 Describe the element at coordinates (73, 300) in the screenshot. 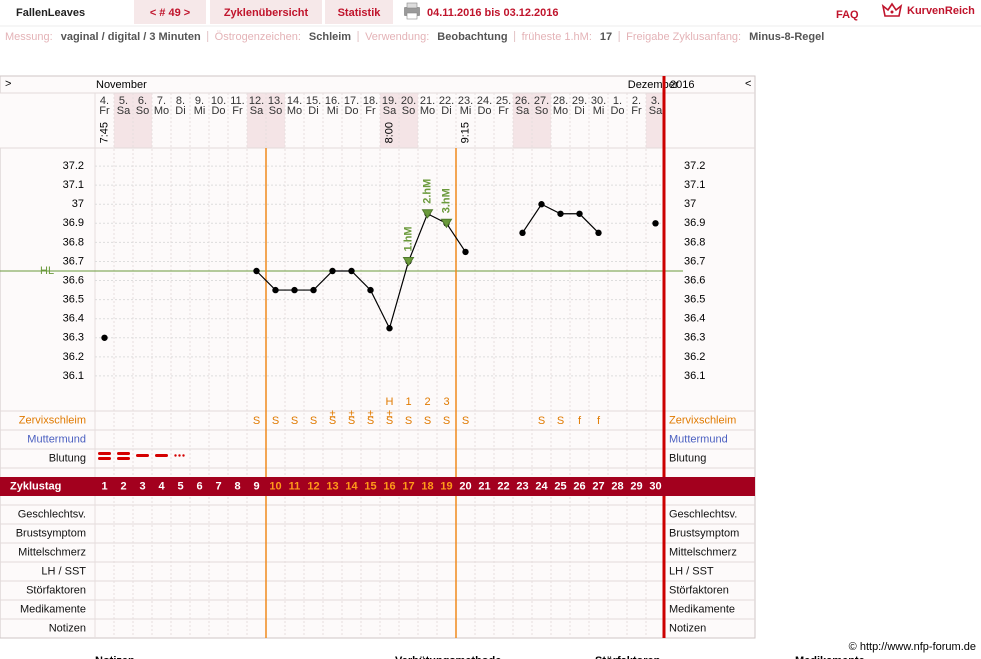

I see `y-tick-label: 36.5` at that location.